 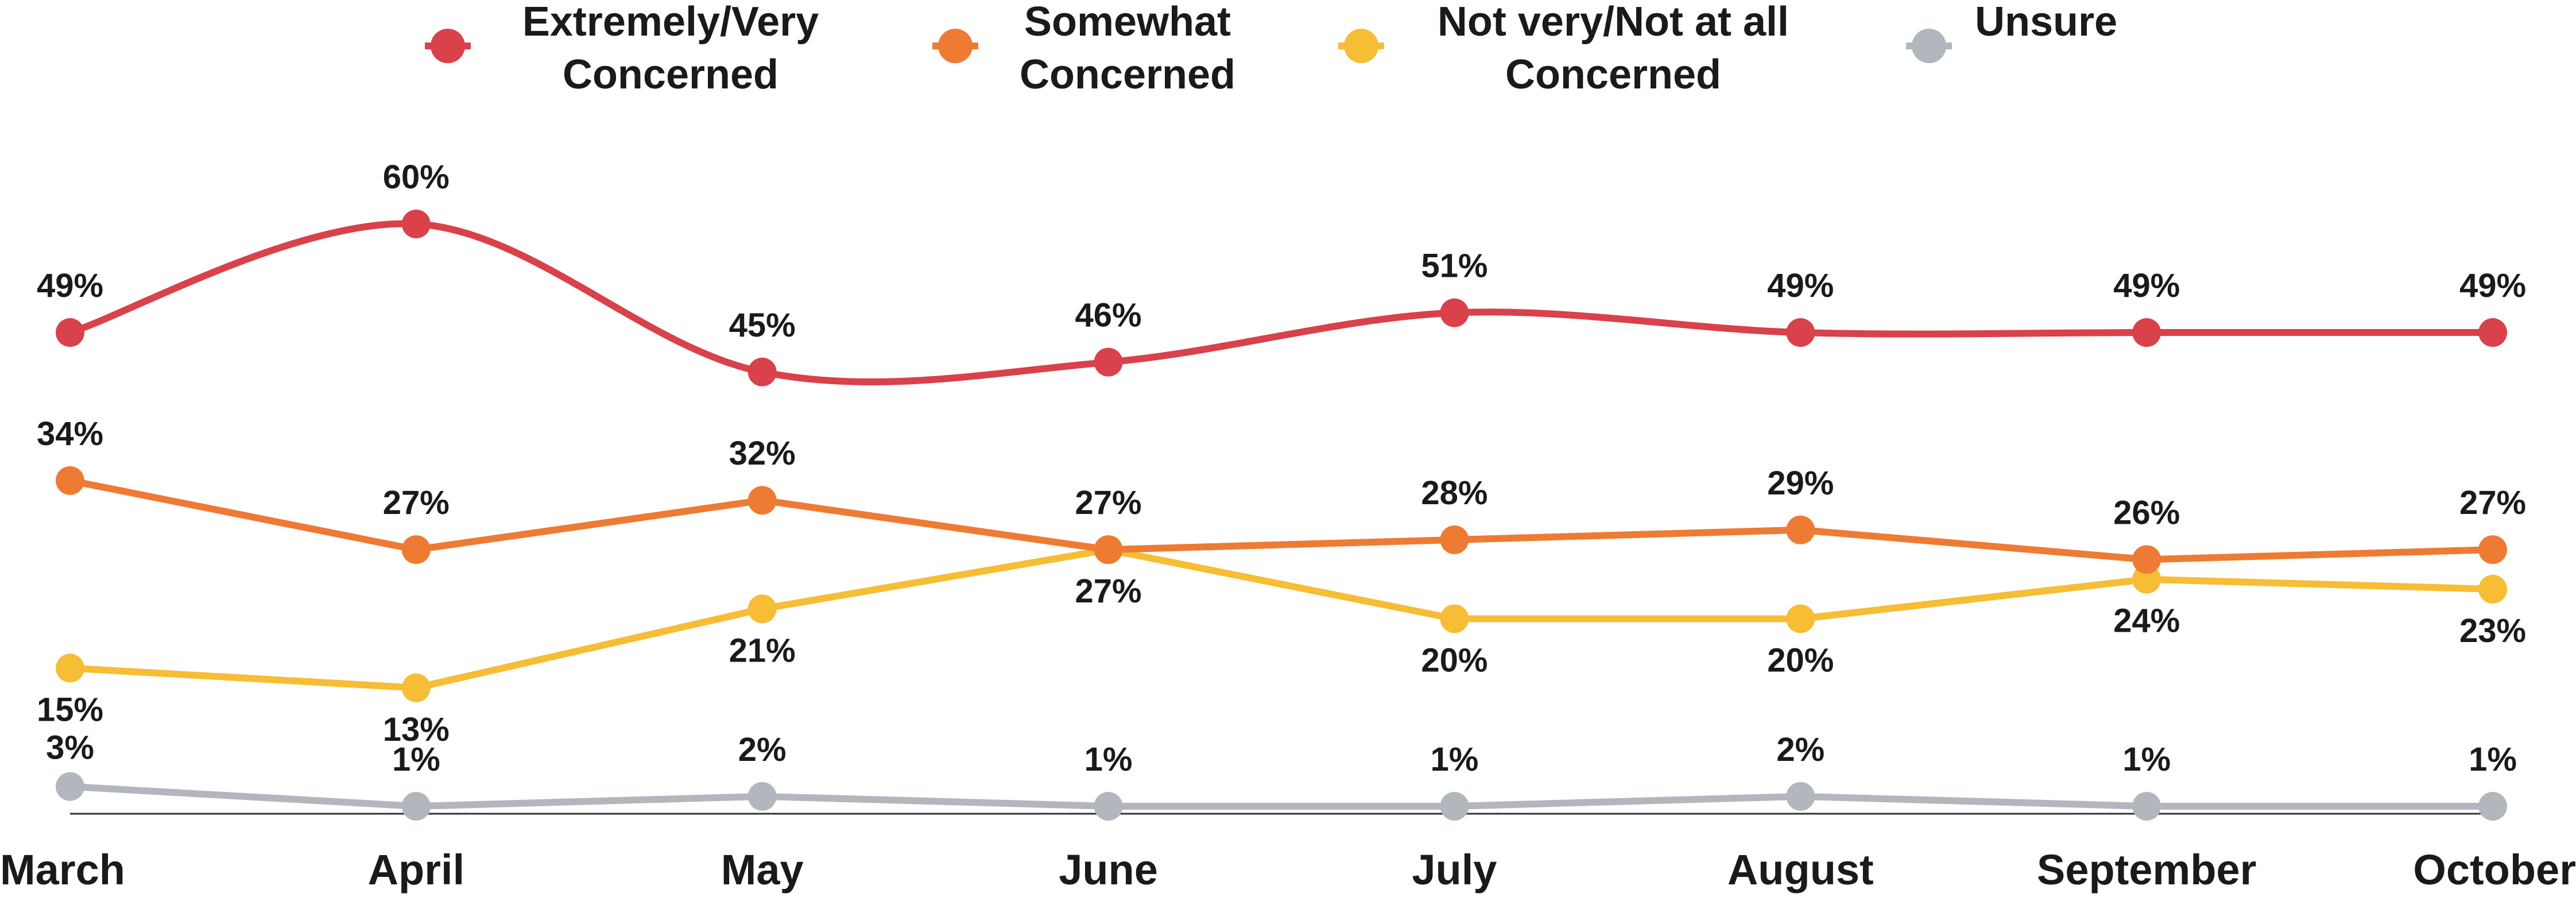 I want to click on data-point-somewhat-concerned-june, so click(x=1108, y=550).